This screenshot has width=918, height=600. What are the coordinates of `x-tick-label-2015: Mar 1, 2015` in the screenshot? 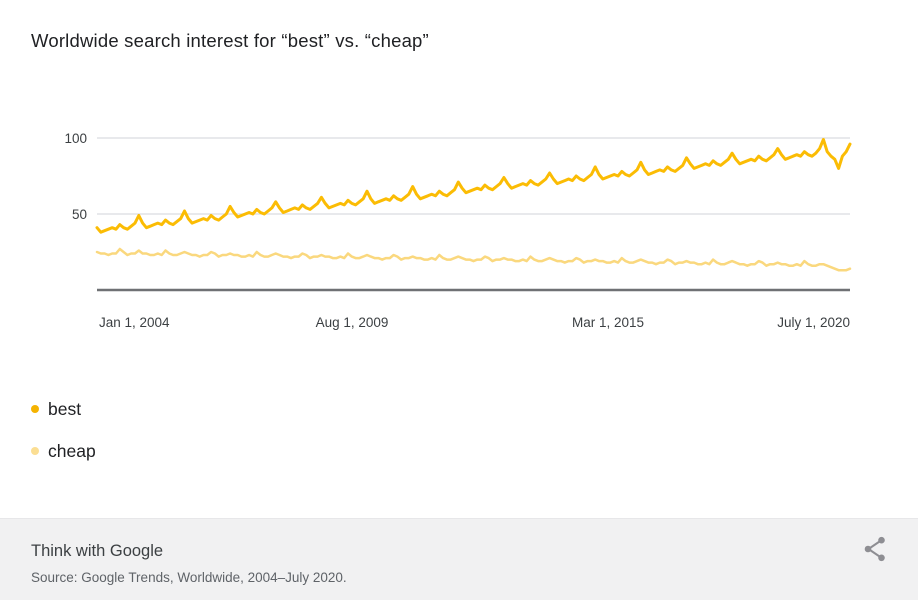 It's located at (608, 322).